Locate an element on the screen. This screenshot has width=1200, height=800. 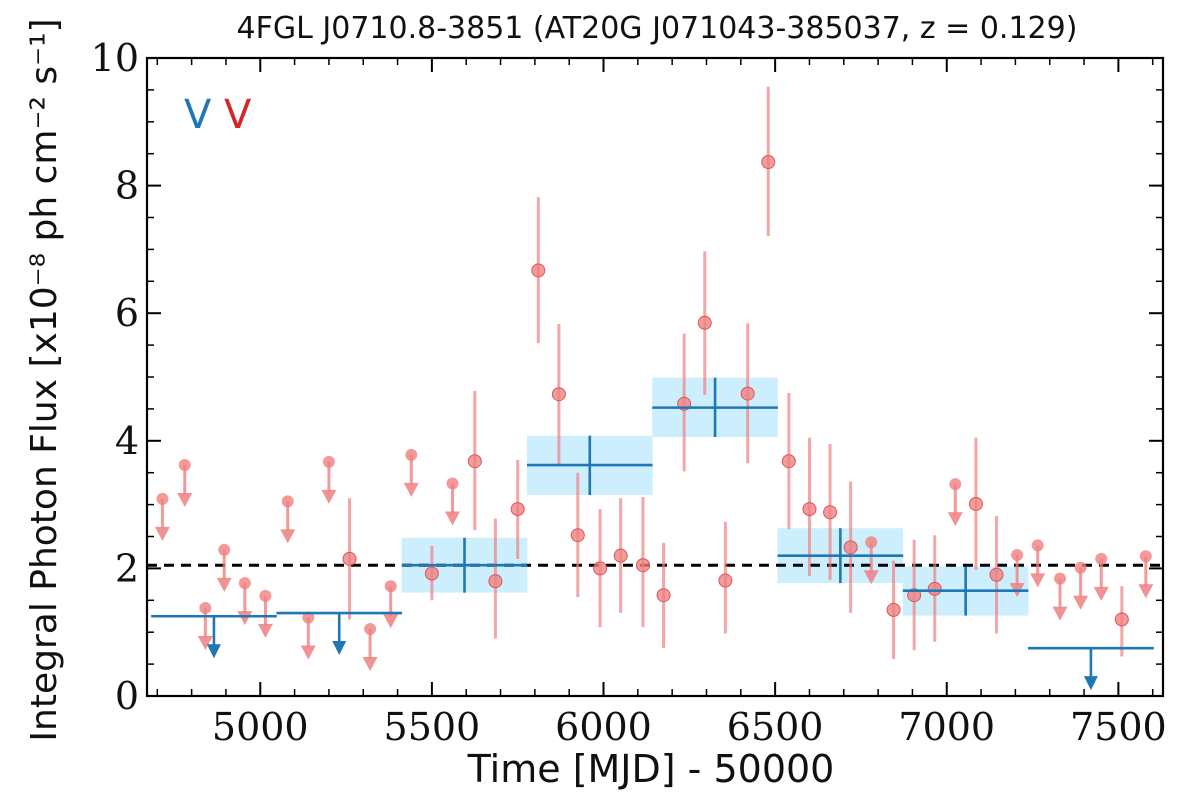
y-tick-label: 0 is located at coordinates (127, 696).